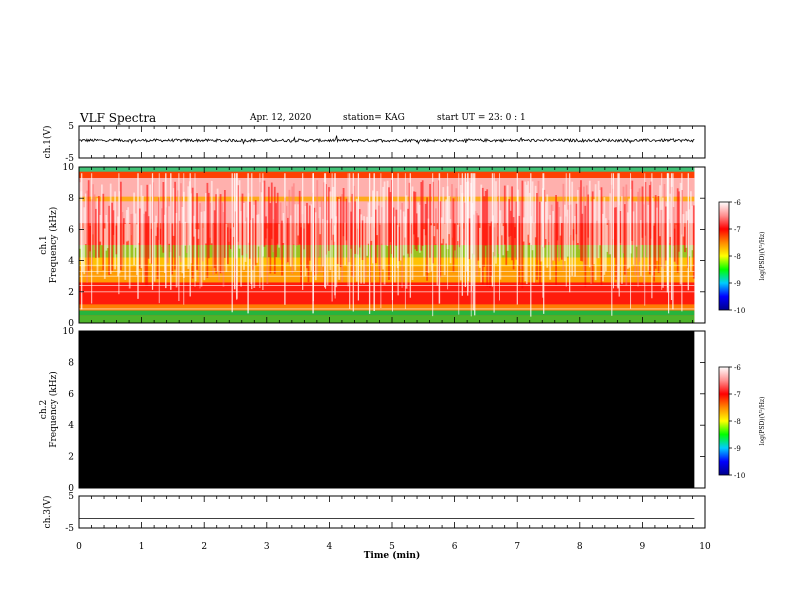 This screenshot has height=612, width=792. What do you see at coordinates (69, 159) in the screenshot?
I see `ch1wave-ytick-label: -5` at bounding box center [69, 159].